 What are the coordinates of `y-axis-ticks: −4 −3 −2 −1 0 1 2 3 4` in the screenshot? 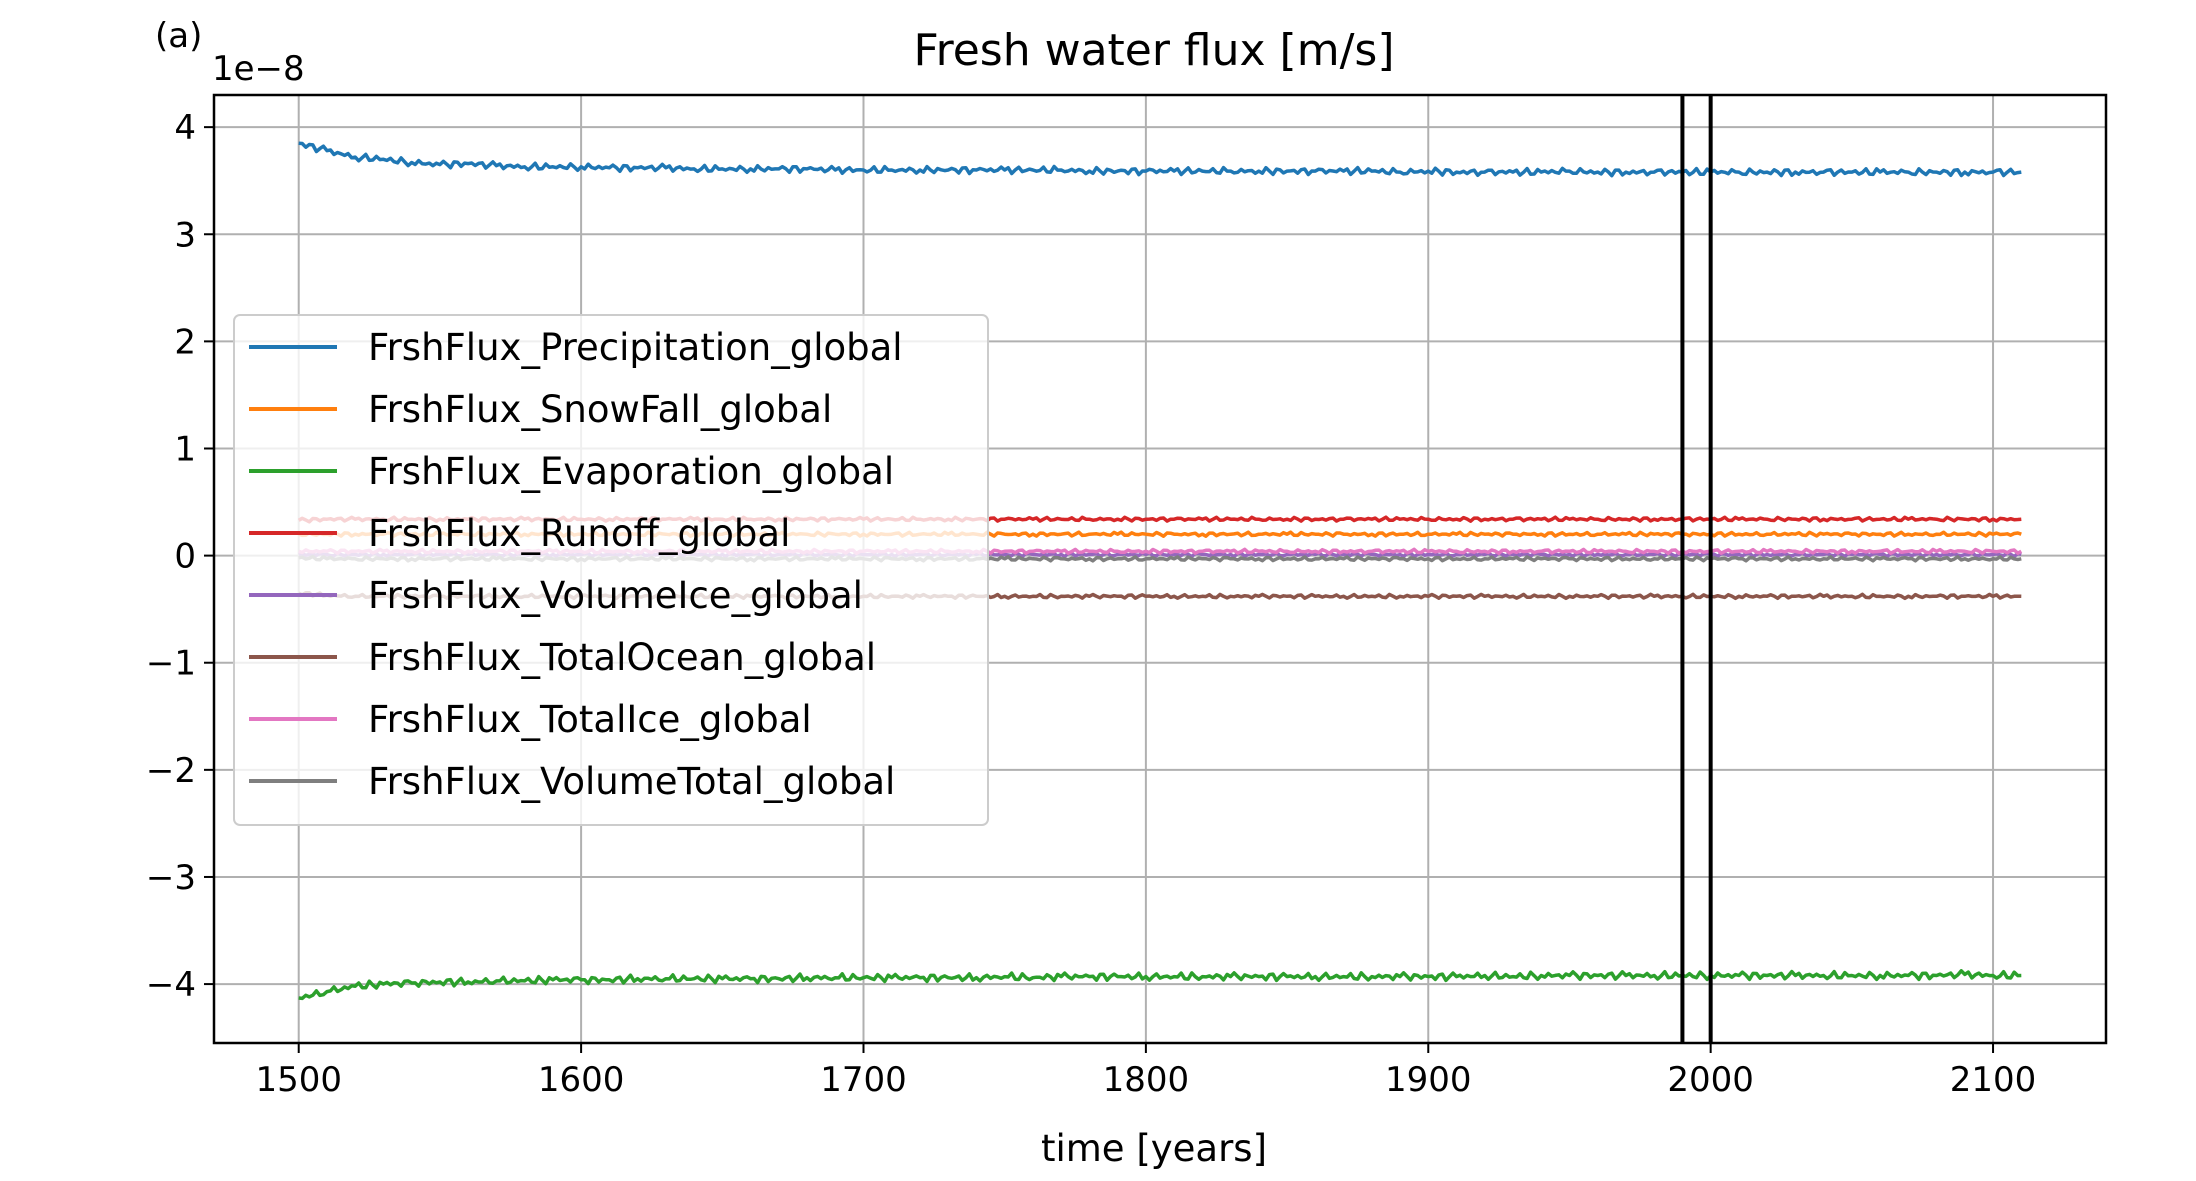 It's located at (180, 556).